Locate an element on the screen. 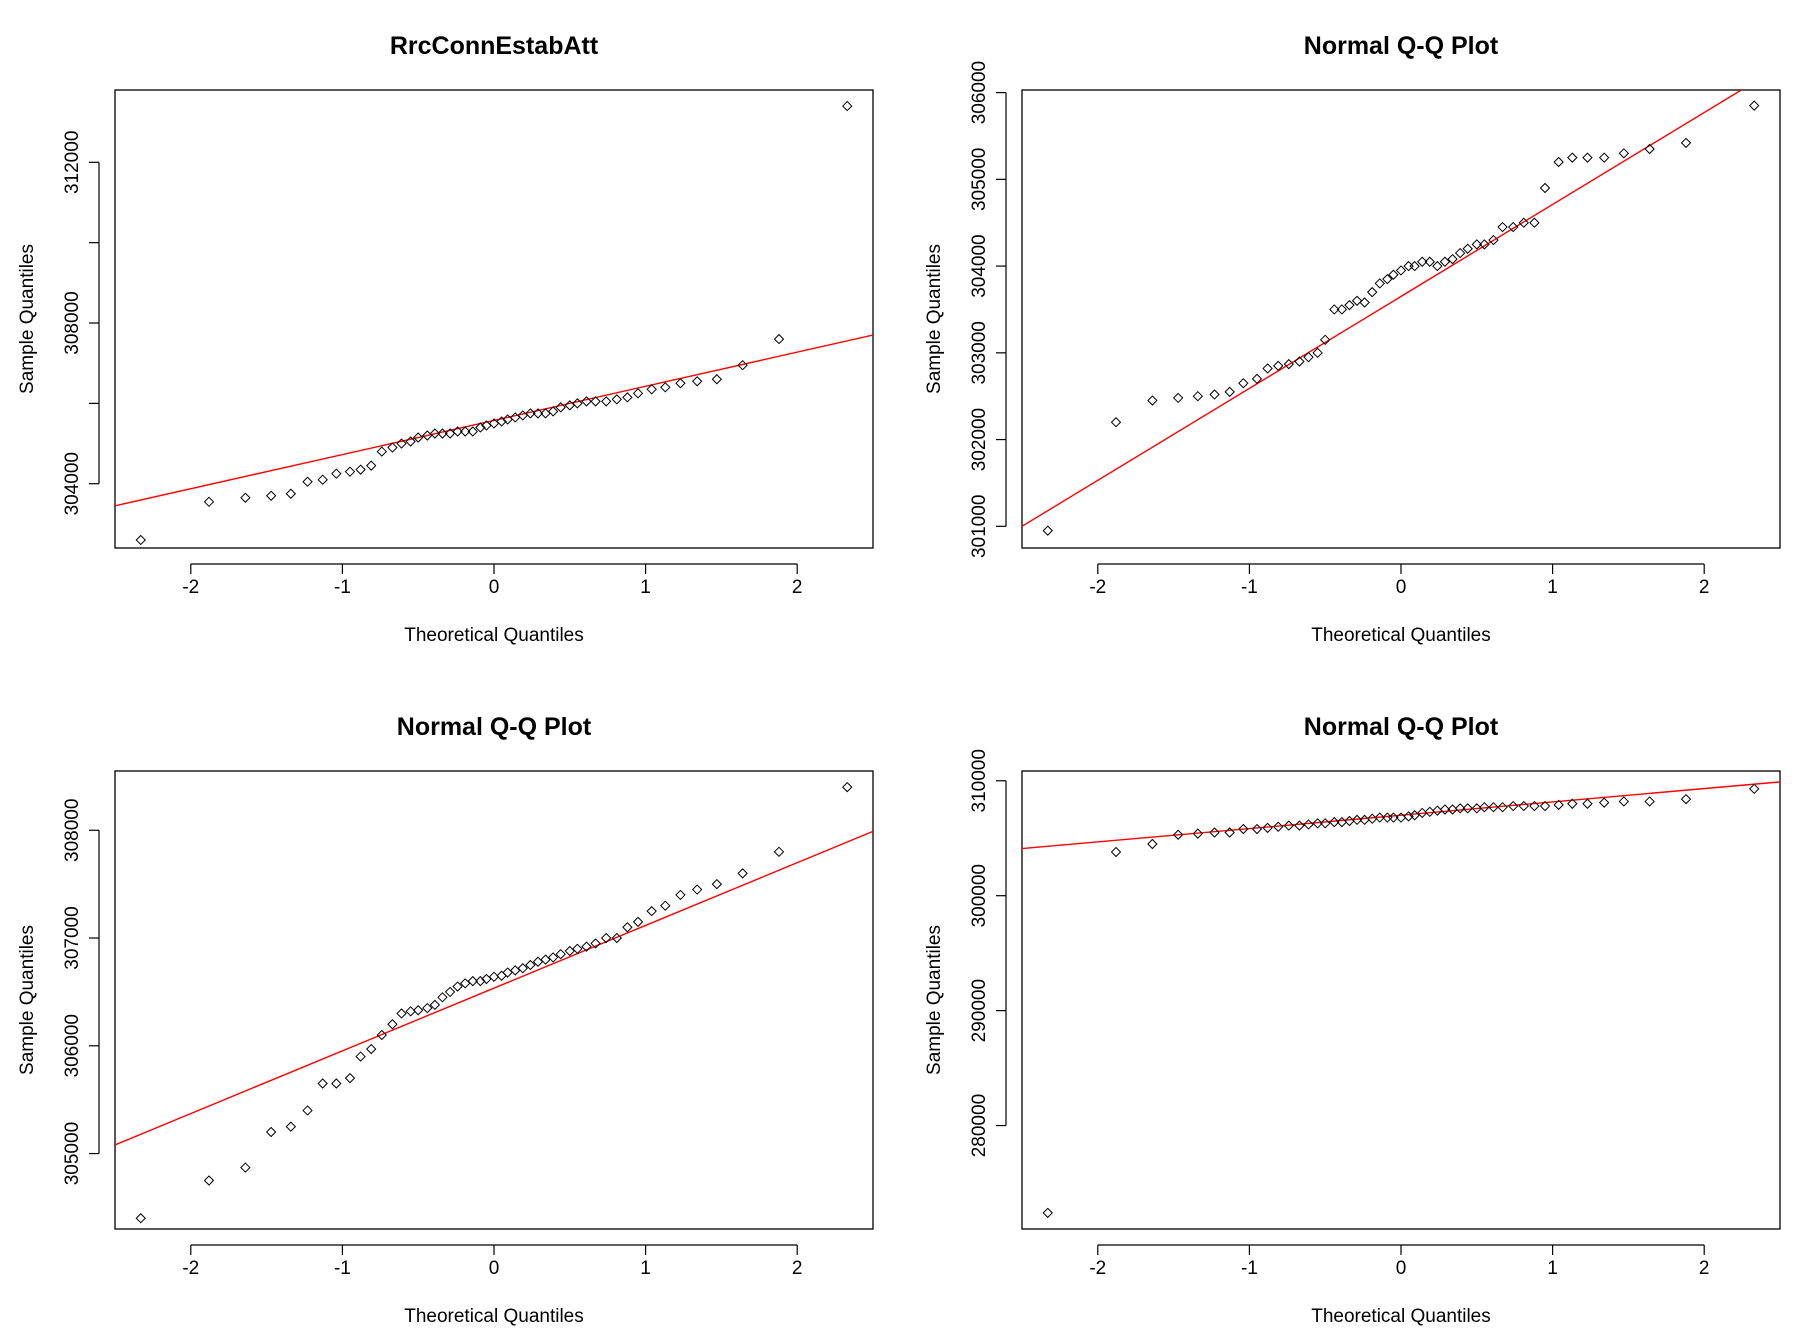 Image resolution: width=1802 pixels, height=1331 pixels. y-tick-label: 307000 is located at coordinates (72, 937).